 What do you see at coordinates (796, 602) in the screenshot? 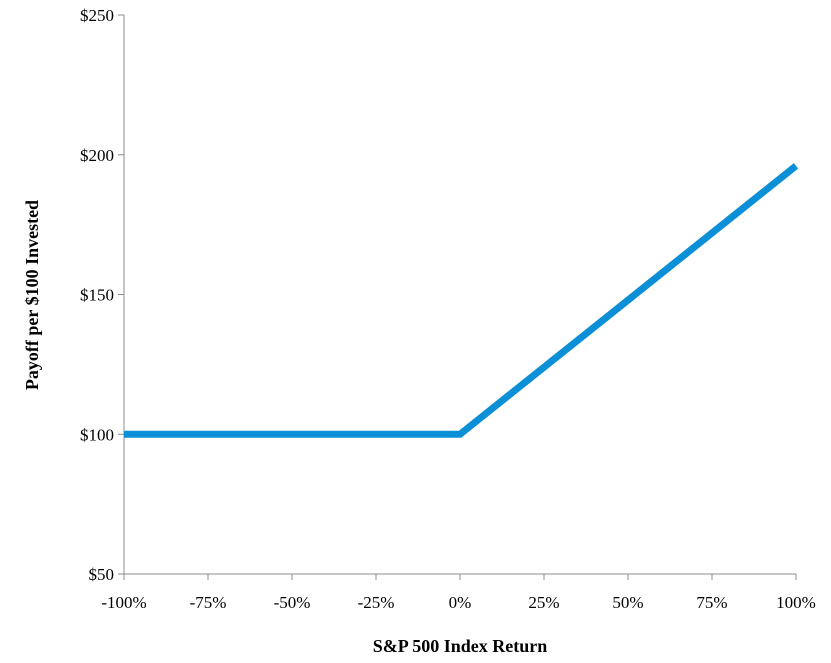
I see `x-tick-label: 100%` at bounding box center [796, 602].